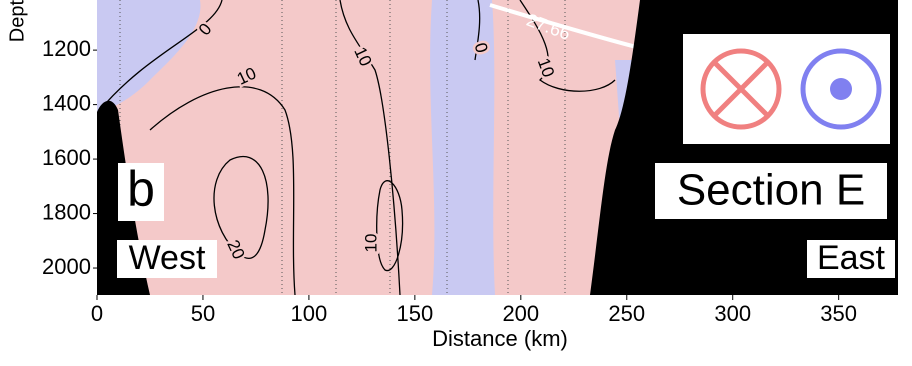  Describe the element at coordinates (97, 313) in the screenshot. I see `x-tick-label: 0` at that location.